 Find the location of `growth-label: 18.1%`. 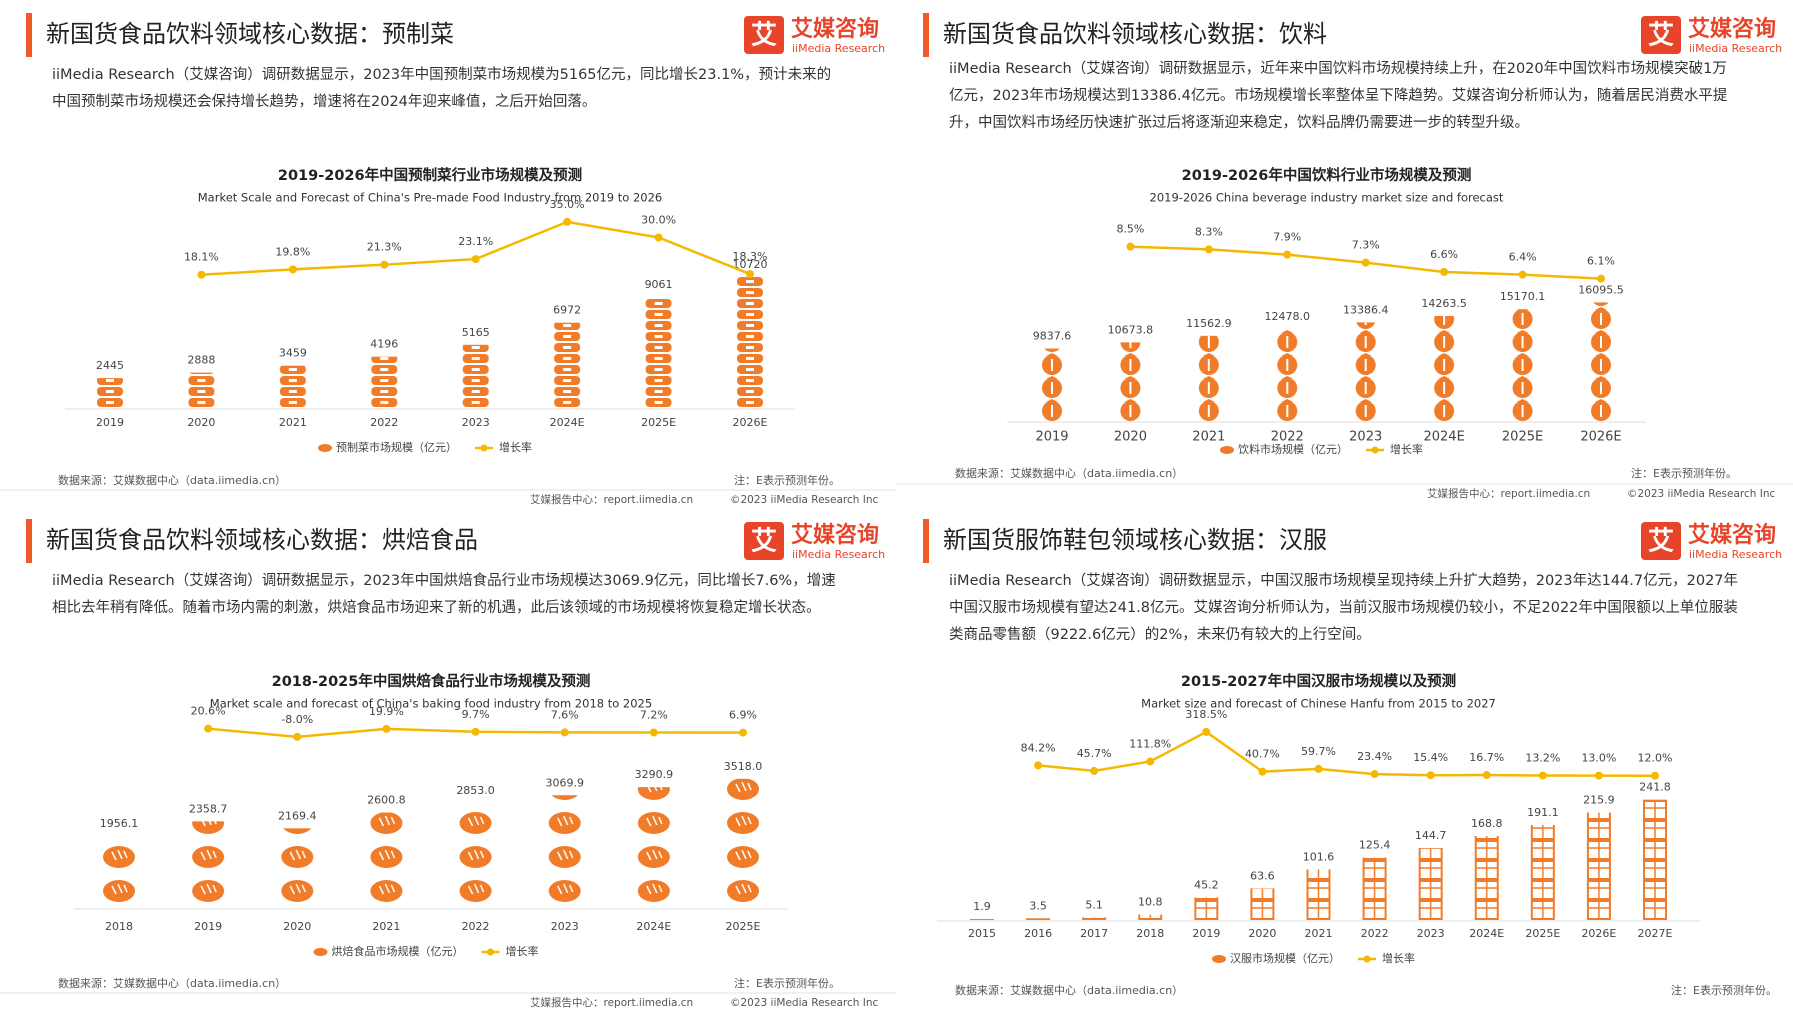

growth-label: 18.1% is located at coordinates (201, 257).